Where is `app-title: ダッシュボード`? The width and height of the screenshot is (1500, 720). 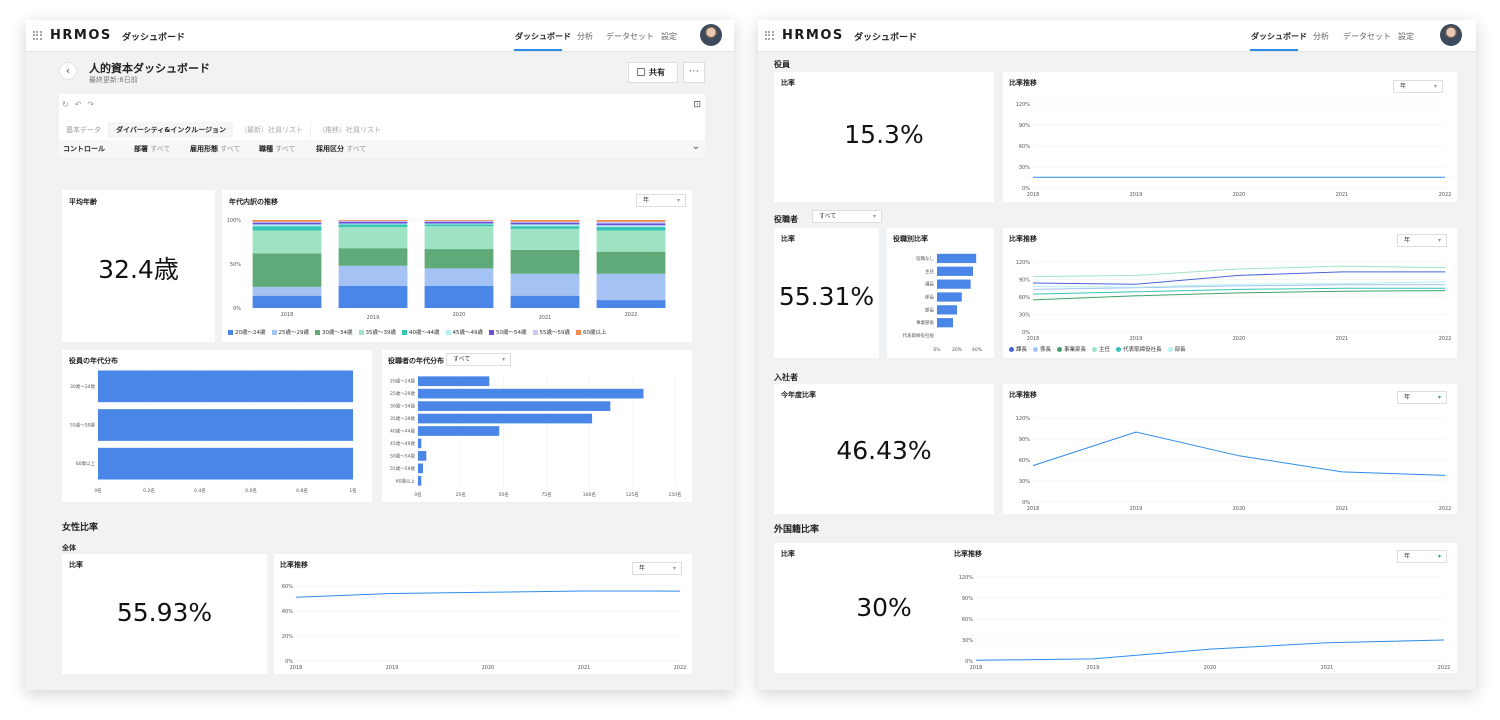
app-title: ダッシュボード is located at coordinates (154, 38).